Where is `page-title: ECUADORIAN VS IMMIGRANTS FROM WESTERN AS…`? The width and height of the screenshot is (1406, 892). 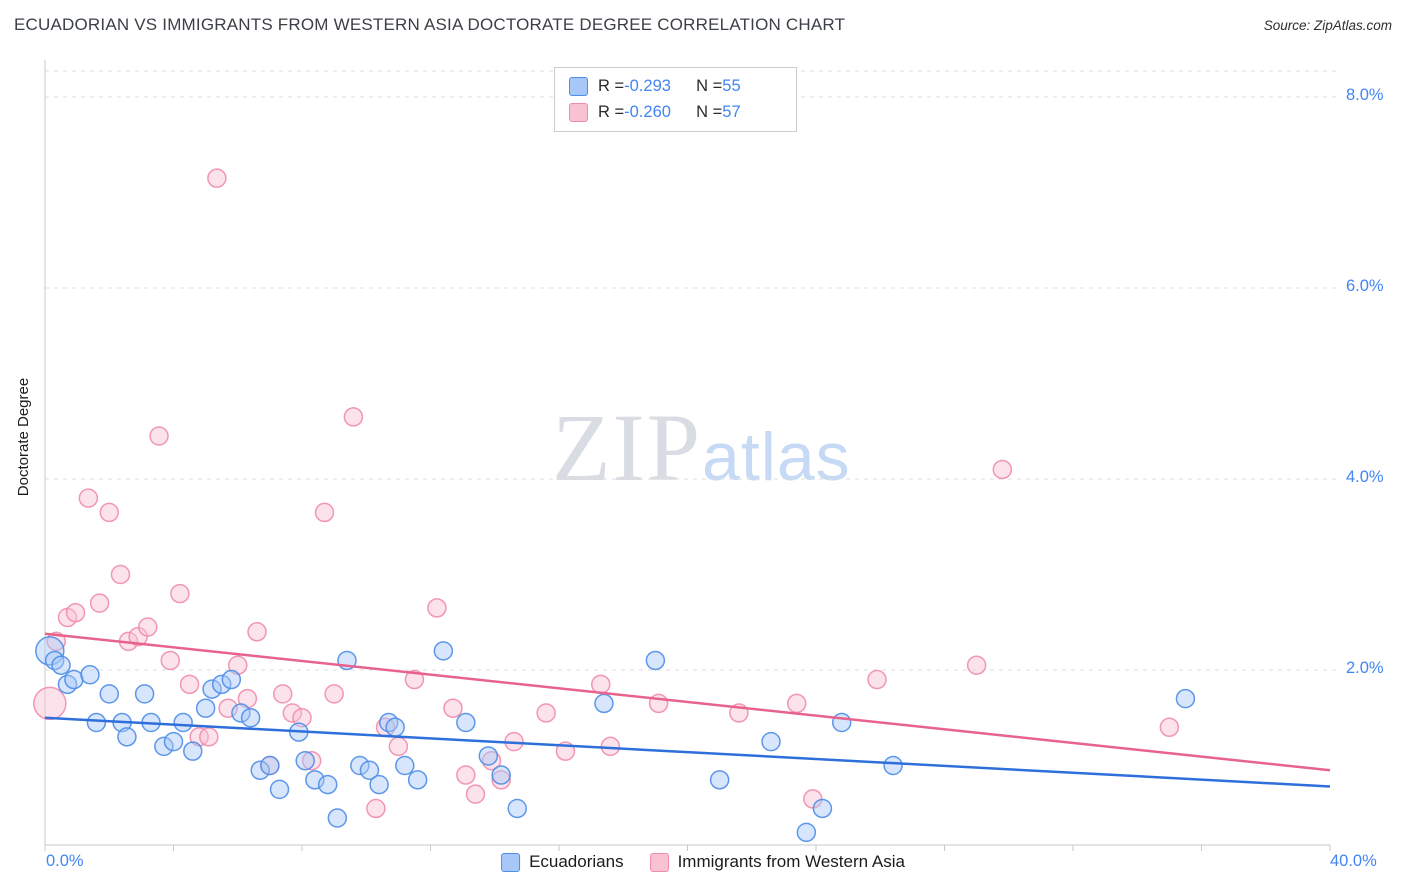
page-title: ECUADORIAN VS IMMIGRANTS FROM WESTERN AS… is located at coordinates (430, 24).